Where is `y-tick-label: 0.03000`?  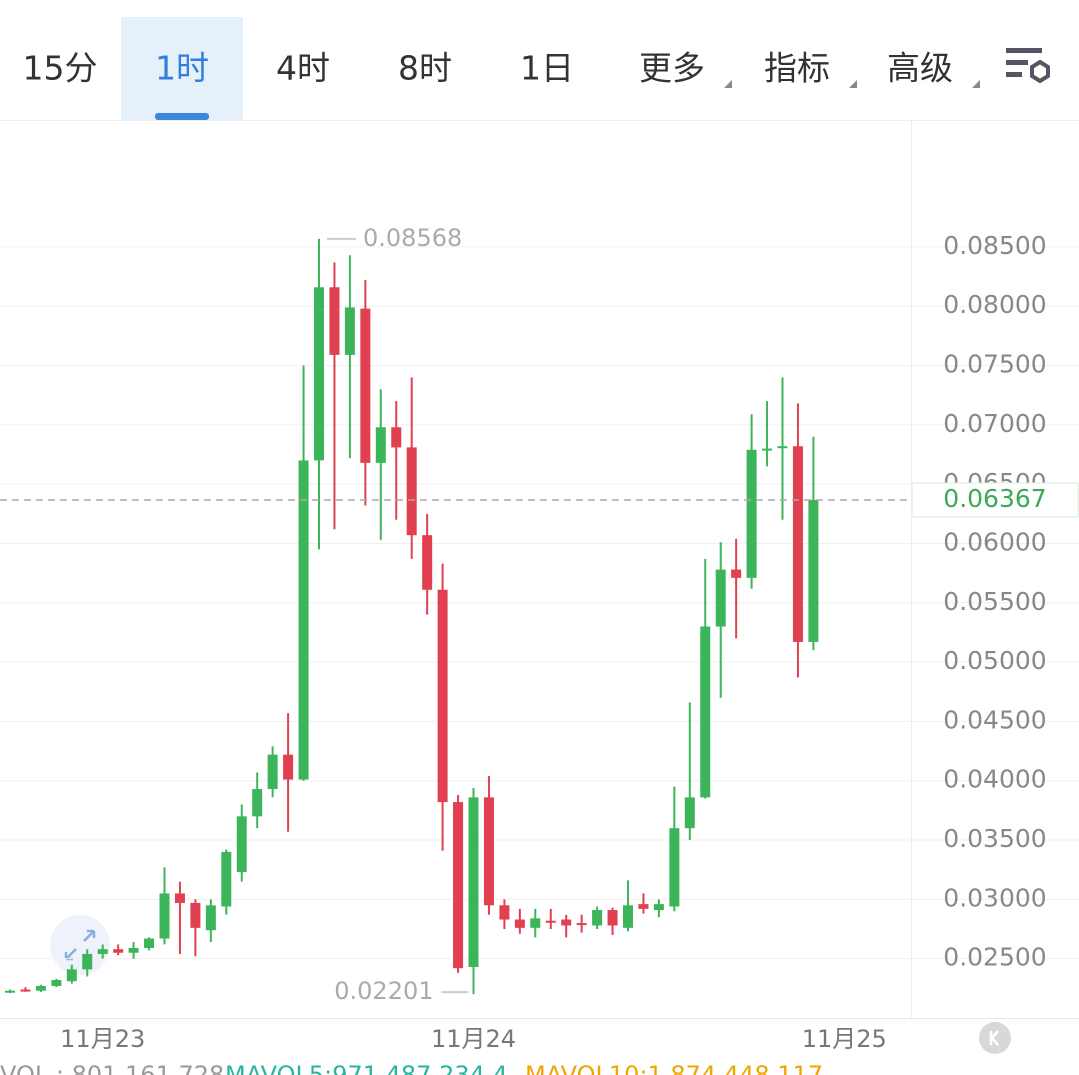
y-tick-label: 0.03000 is located at coordinates (994, 897).